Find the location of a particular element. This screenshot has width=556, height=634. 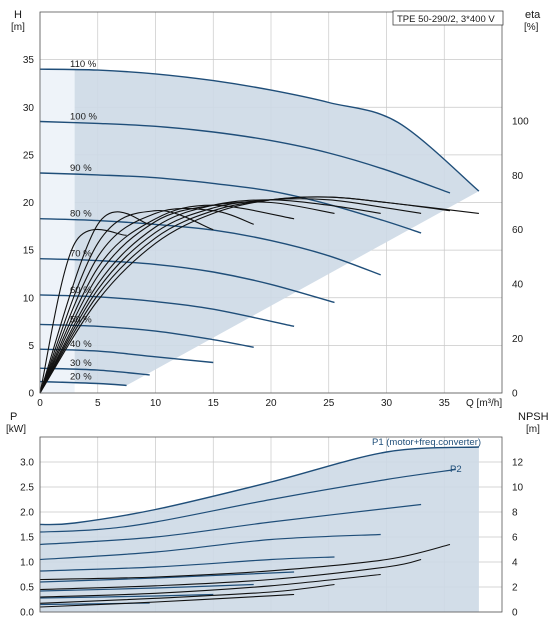

y-tick-label: 35 is located at coordinates (29, 60).